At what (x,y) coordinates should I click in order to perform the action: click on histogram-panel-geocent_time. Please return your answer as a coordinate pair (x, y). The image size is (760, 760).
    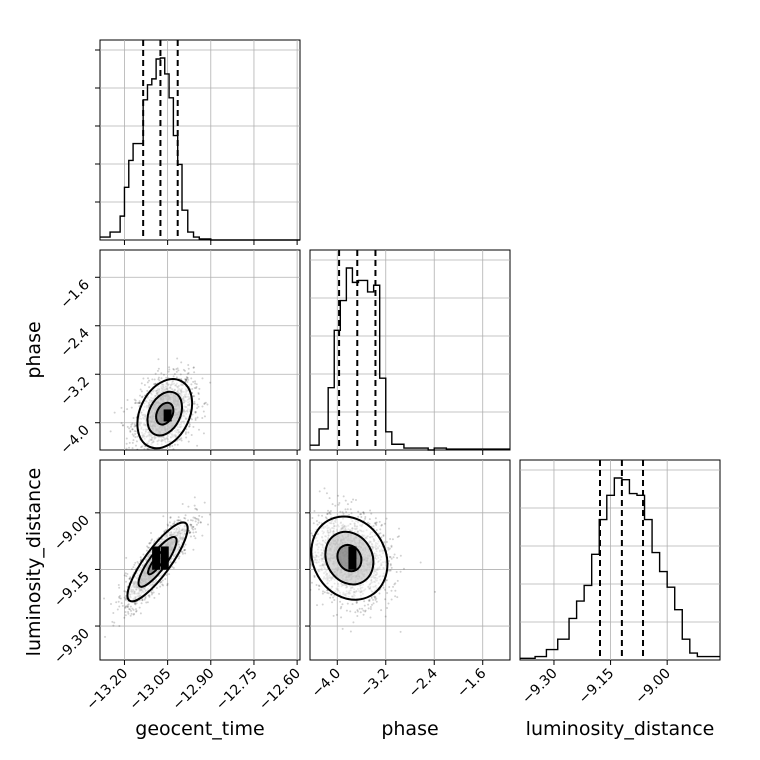
    Looking at the image, I should click on (200, 140).